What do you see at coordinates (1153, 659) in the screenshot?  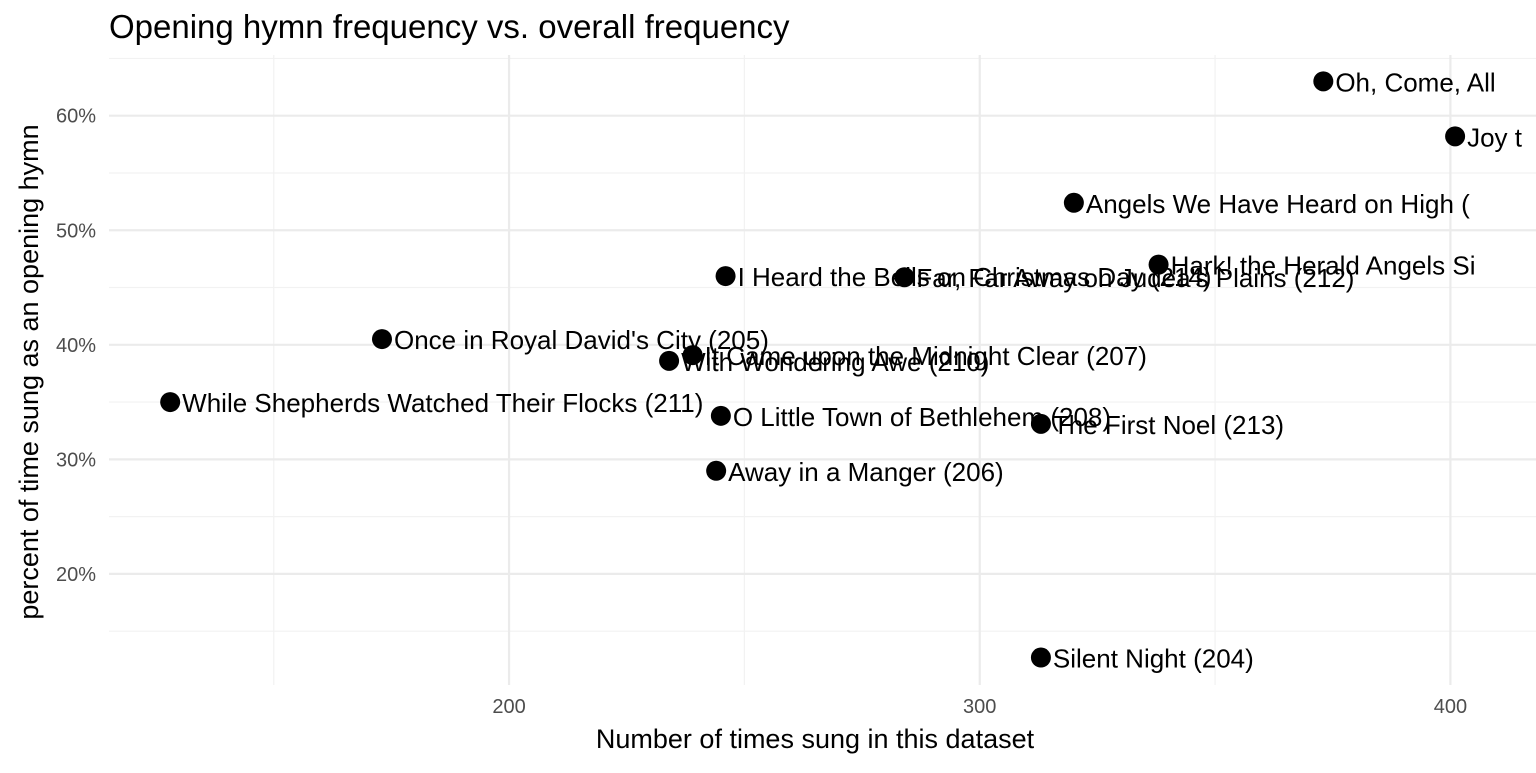 I see `point-label: Silent Night (204)` at bounding box center [1153, 659].